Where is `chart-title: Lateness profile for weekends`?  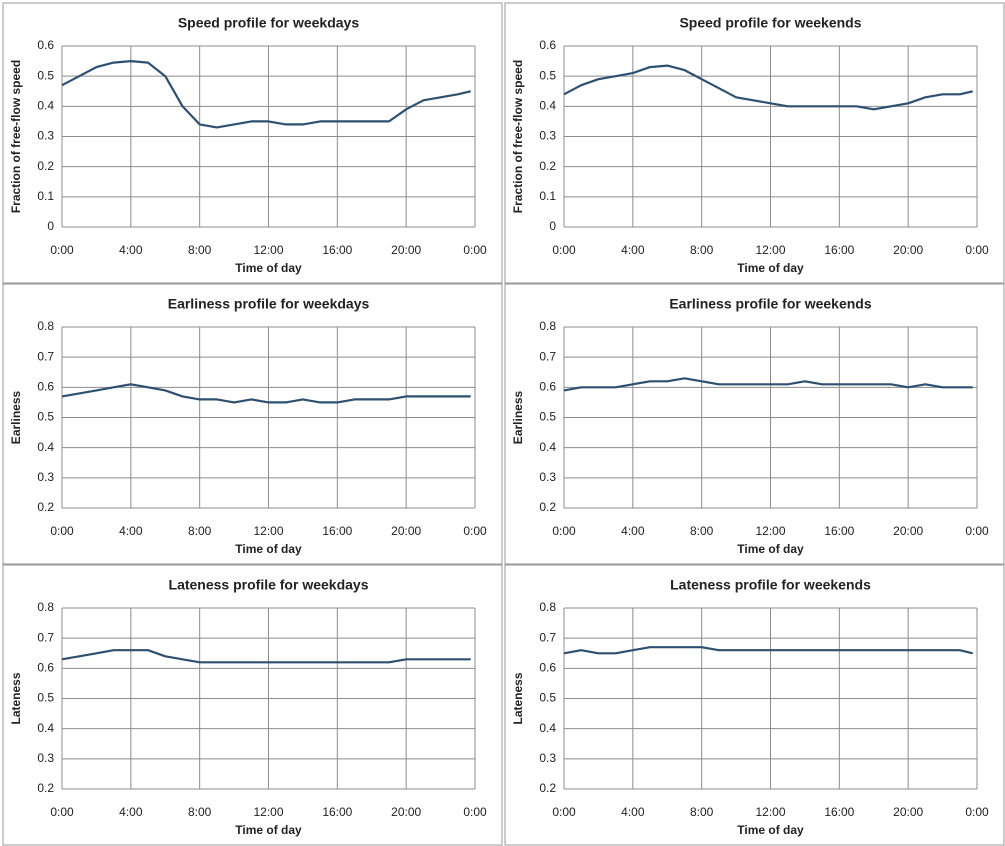 chart-title: Lateness profile for weekends is located at coordinates (770, 585).